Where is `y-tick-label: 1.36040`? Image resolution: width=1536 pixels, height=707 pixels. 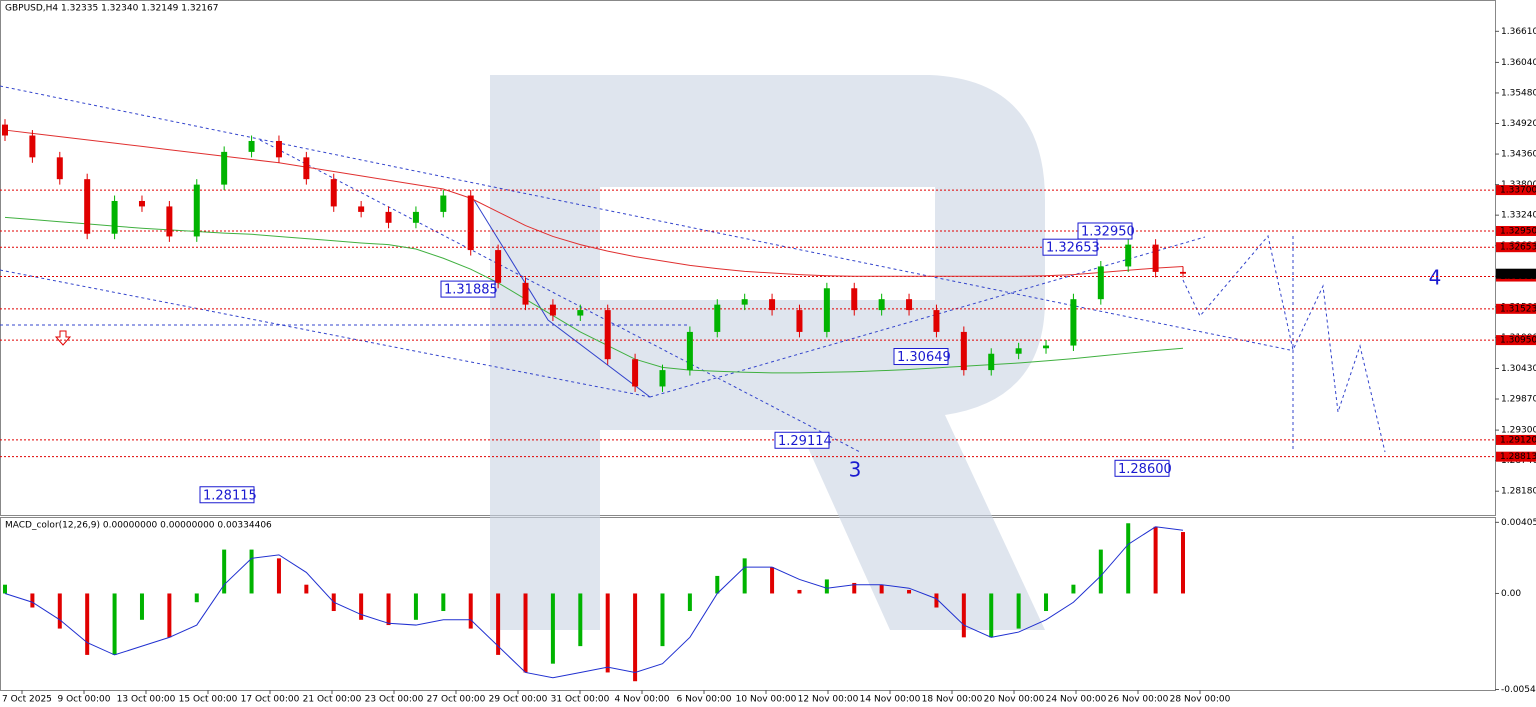
y-tick-label: 1.36040 is located at coordinates (1518, 63).